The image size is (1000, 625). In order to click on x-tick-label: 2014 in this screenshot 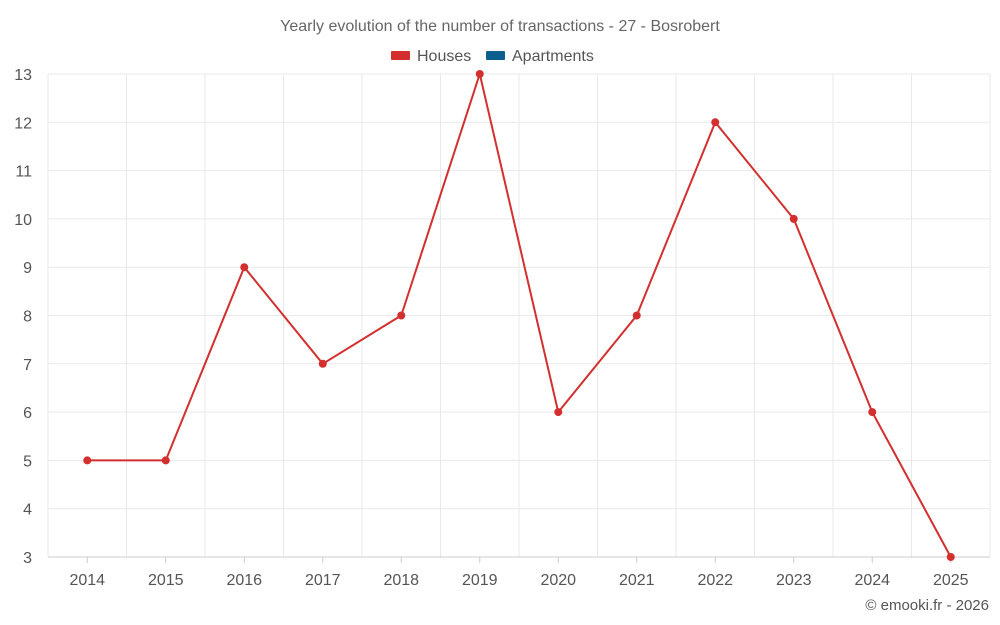, I will do `click(87, 580)`.